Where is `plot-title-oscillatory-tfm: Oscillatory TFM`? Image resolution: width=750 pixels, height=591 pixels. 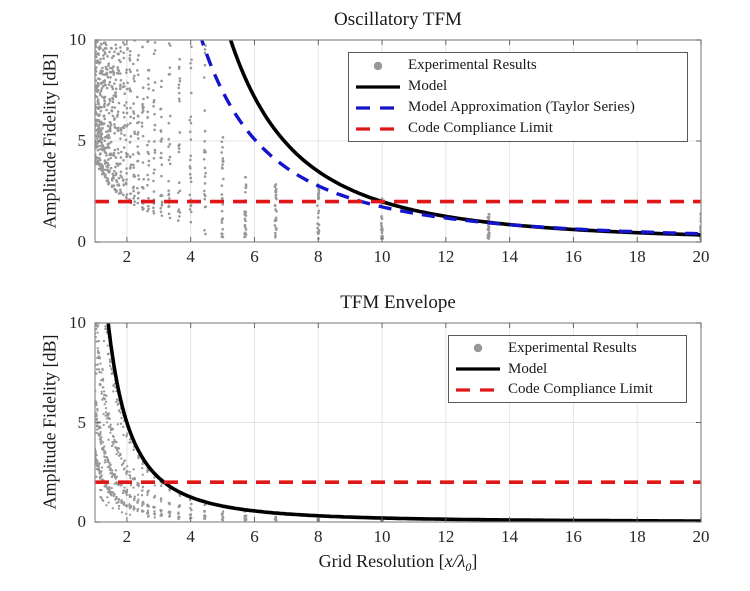
plot-title-oscillatory-tfm: Oscillatory TFM is located at coordinates (398, 19).